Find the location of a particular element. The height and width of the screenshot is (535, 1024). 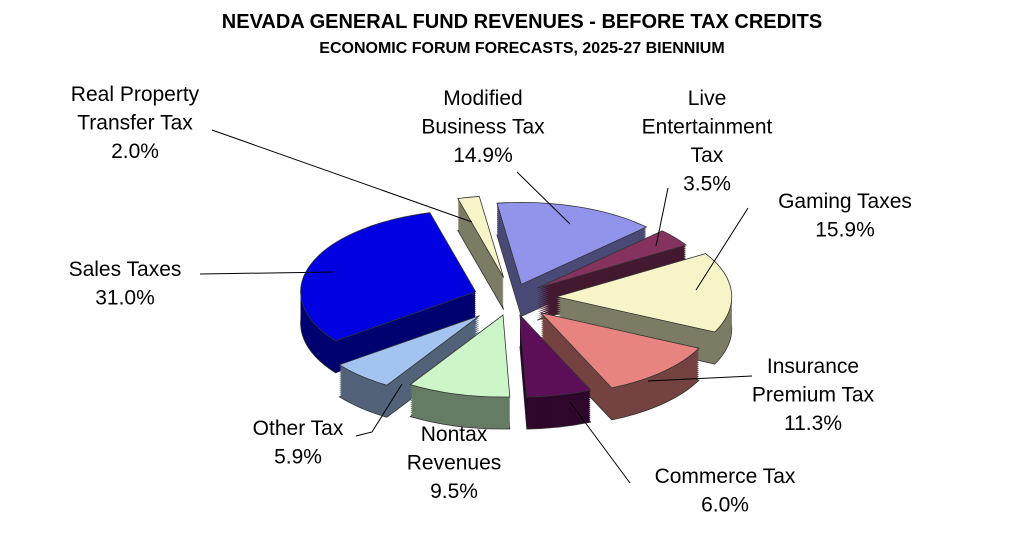

slice-label: Tax is located at coordinates (707, 155).